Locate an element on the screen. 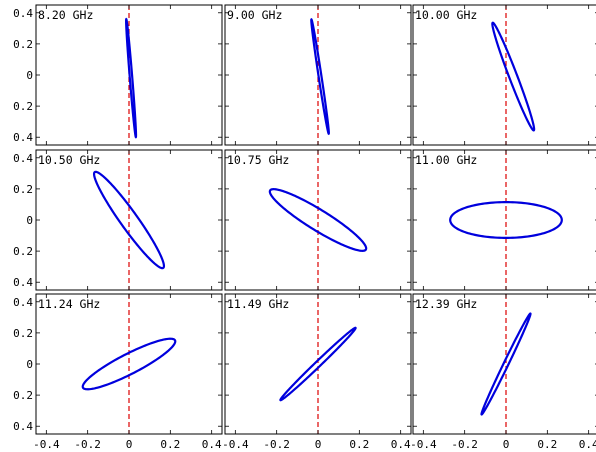  panel-2: 9.00 GHz is located at coordinates (318, 75).